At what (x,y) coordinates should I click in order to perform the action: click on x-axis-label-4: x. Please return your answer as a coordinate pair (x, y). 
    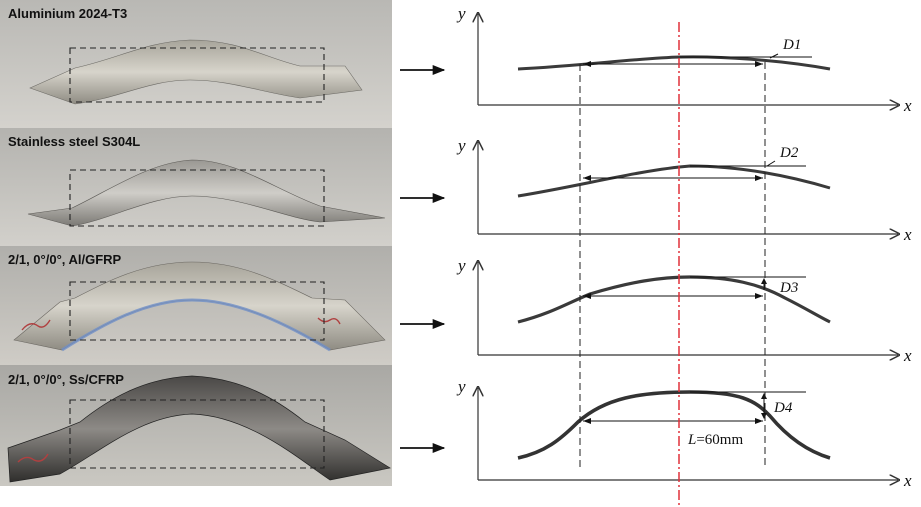
    Looking at the image, I should click on (907, 480).